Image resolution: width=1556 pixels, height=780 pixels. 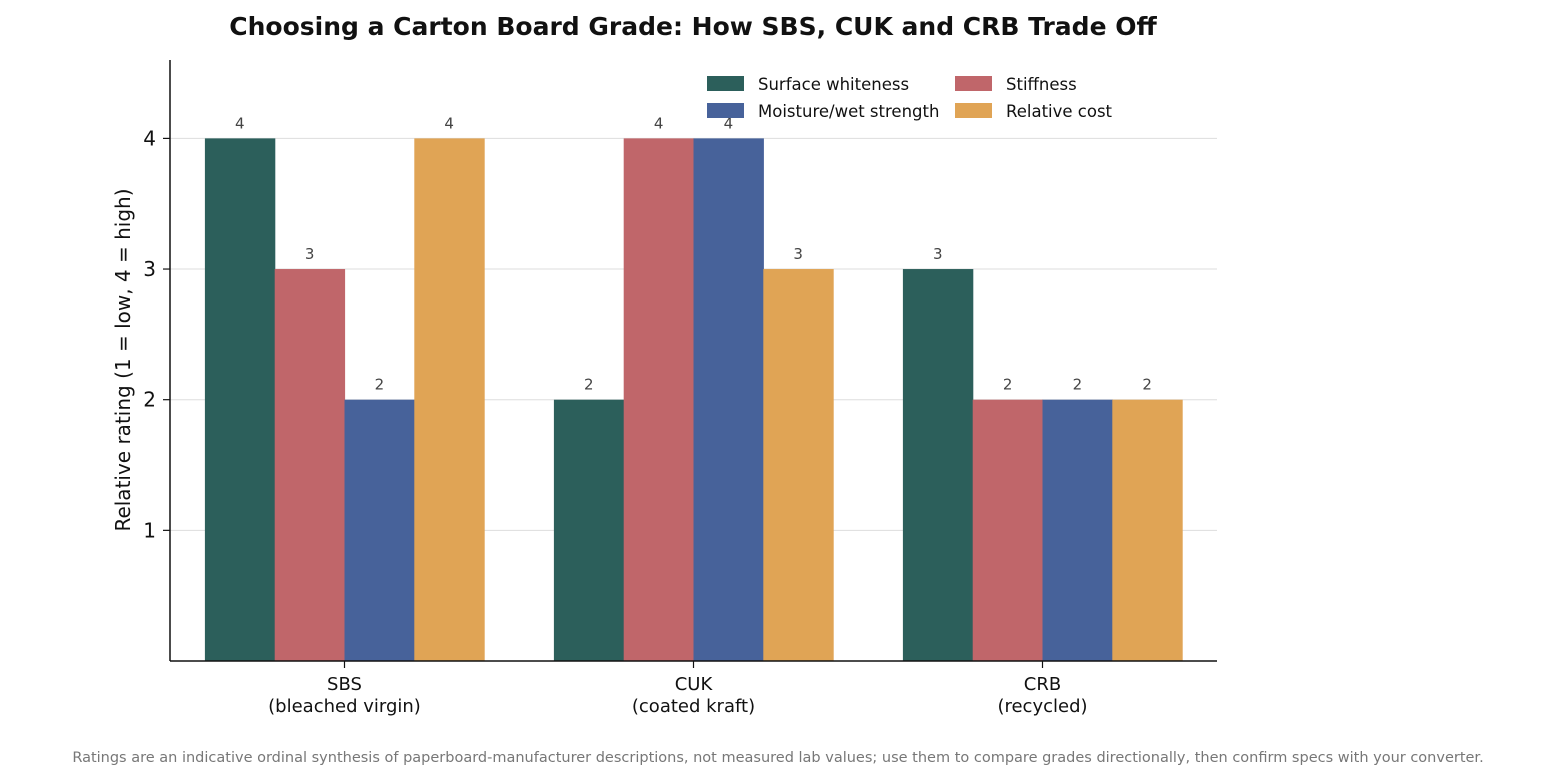 I want to click on x-tick-label: (bleached virgin), so click(x=344, y=706).